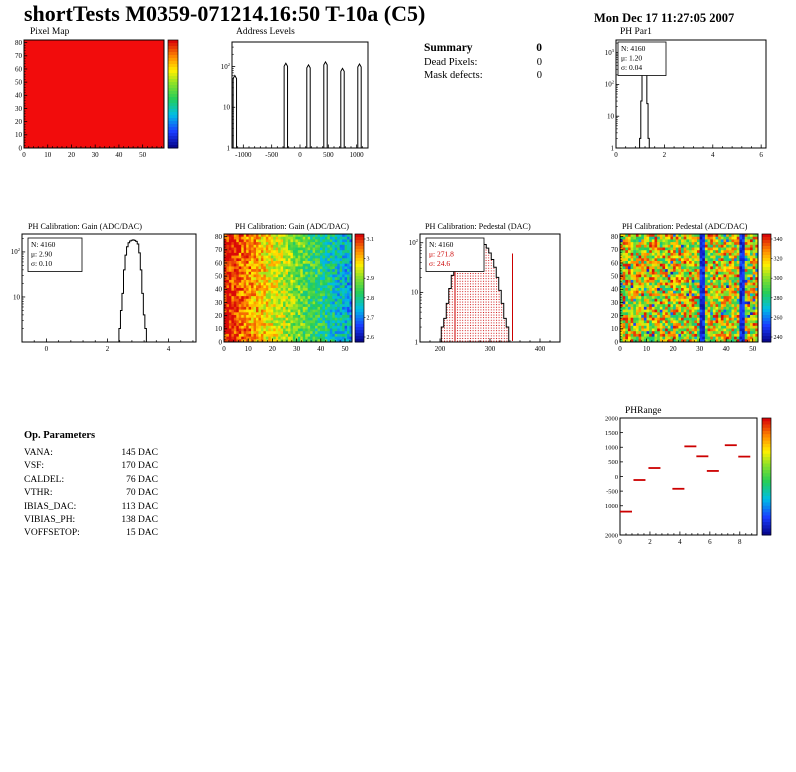  Describe the element at coordinates (91, 520) in the screenshot. I see `param-row: VIBIAS_PH: 138 DAC` at that location.